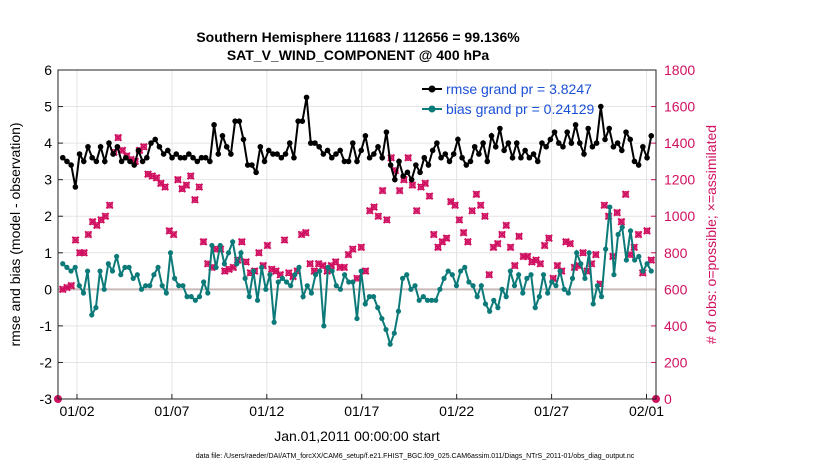 The width and height of the screenshot is (830, 470). What do you see at coordinates (46, 362) in the screenshot?
I see `left-tick-label: -2` at bounding box center [46, 362].